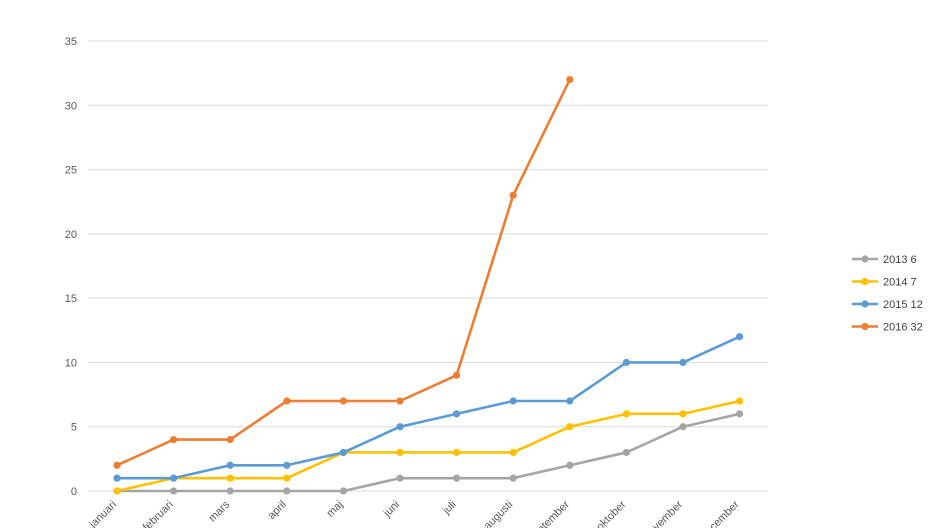  I want to click on legend-label: 2014 7, so click(900, 283).